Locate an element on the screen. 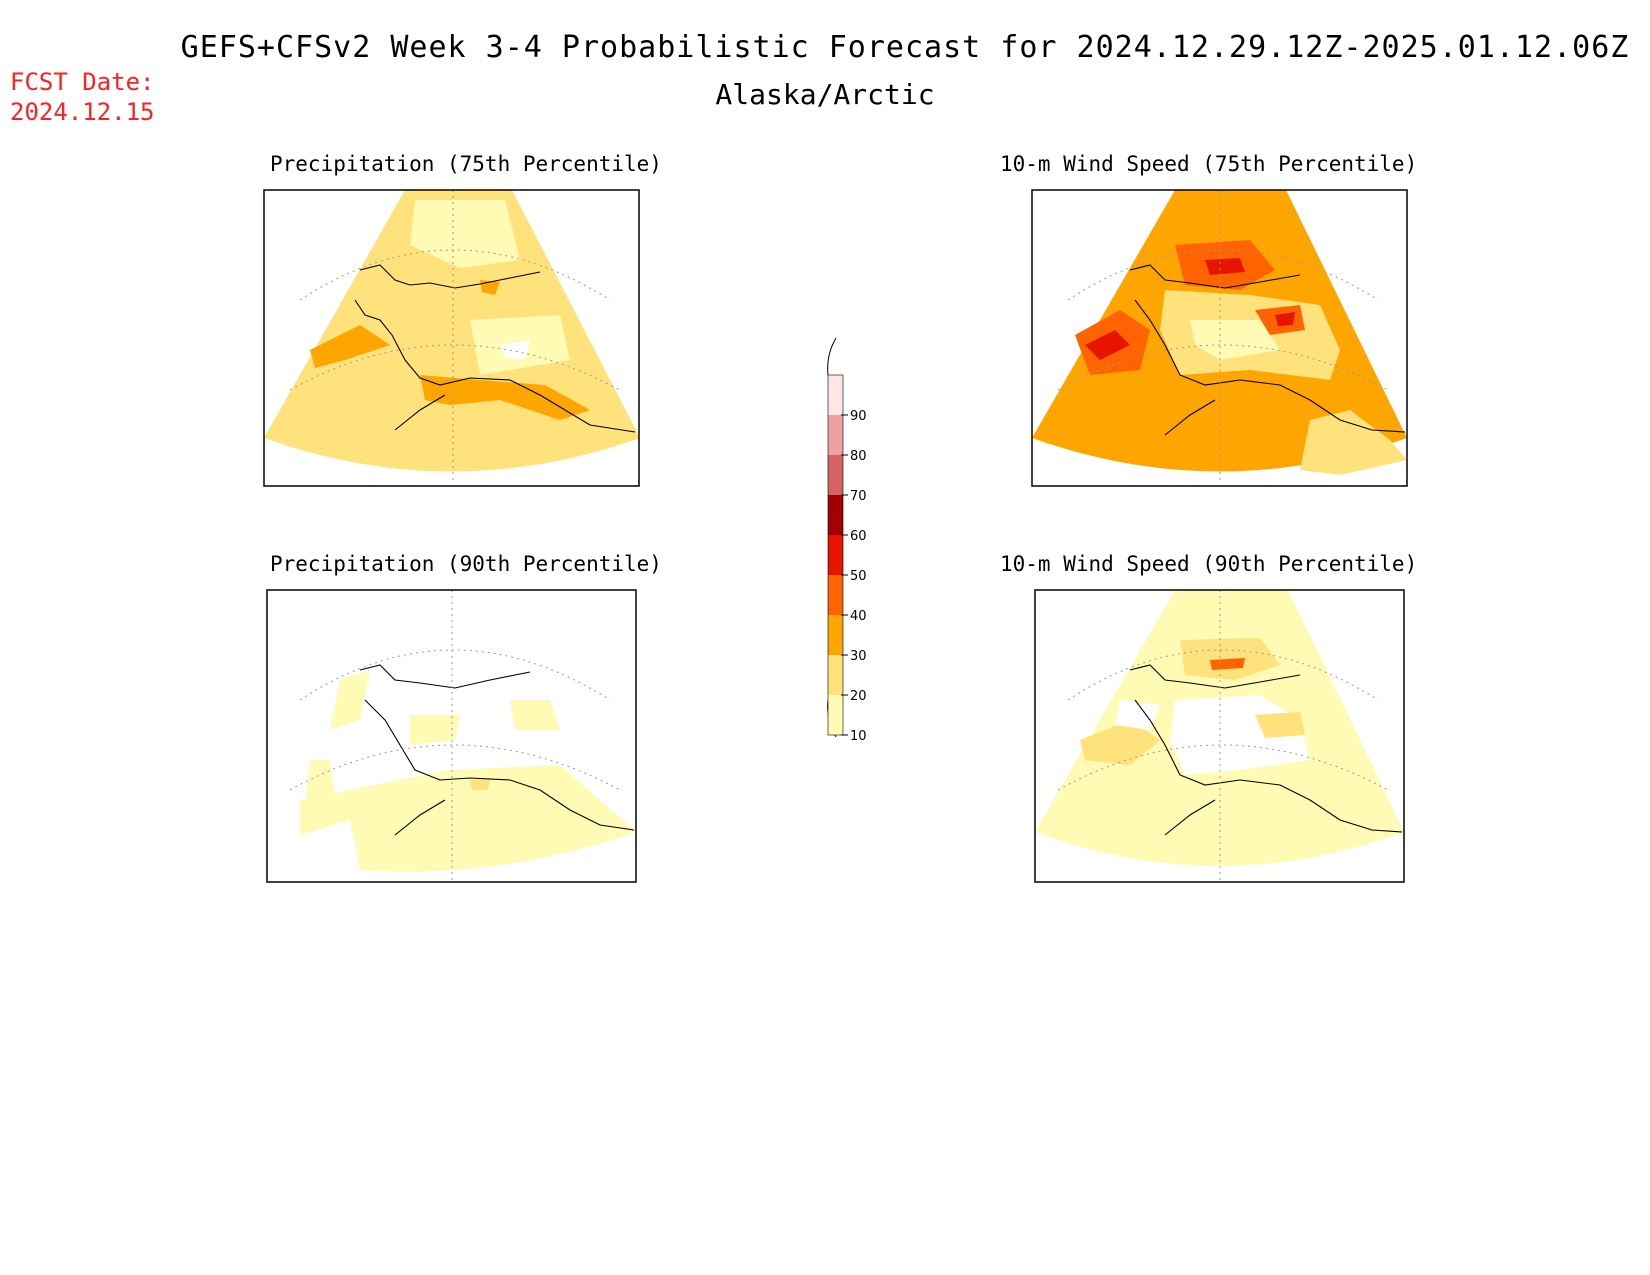 Image resolution: width=1650 pixels, height=1275 pixels. figure-subtitle: Alaska/Arctic is located at coordinates (825, 94).